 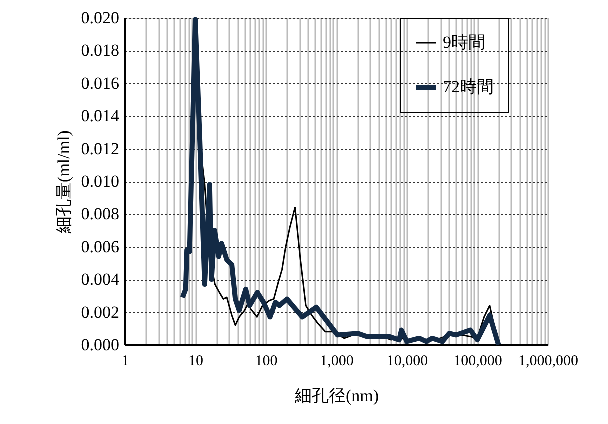 What do you see at coordinates (100, 83) in the screenshot?
I see `y-tick-label: 0.016` at bounding box center [100, 83].